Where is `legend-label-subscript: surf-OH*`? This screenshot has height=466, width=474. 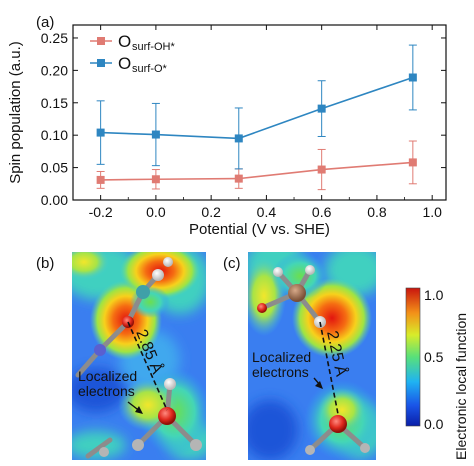 legend-label-subscript: surf-OH* is located at coordinates (154, 47).